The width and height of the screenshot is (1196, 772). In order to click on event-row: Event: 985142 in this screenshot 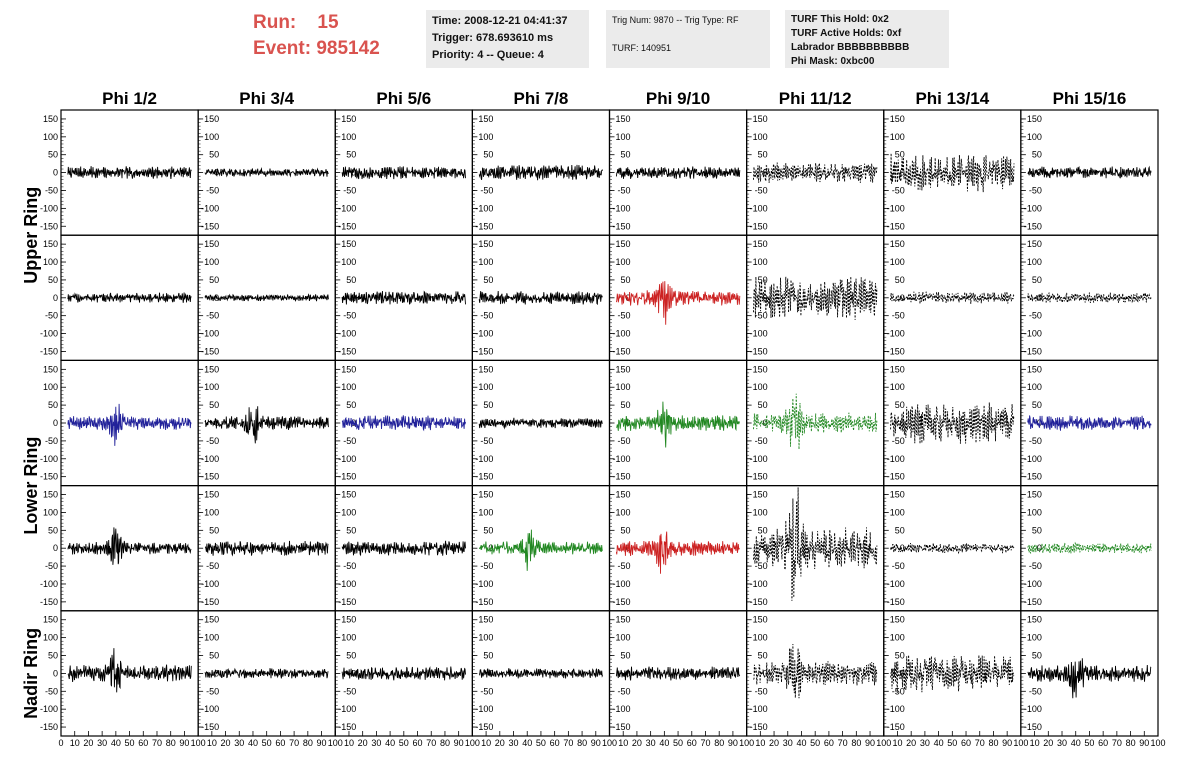, I will do `click(316, 49)`.